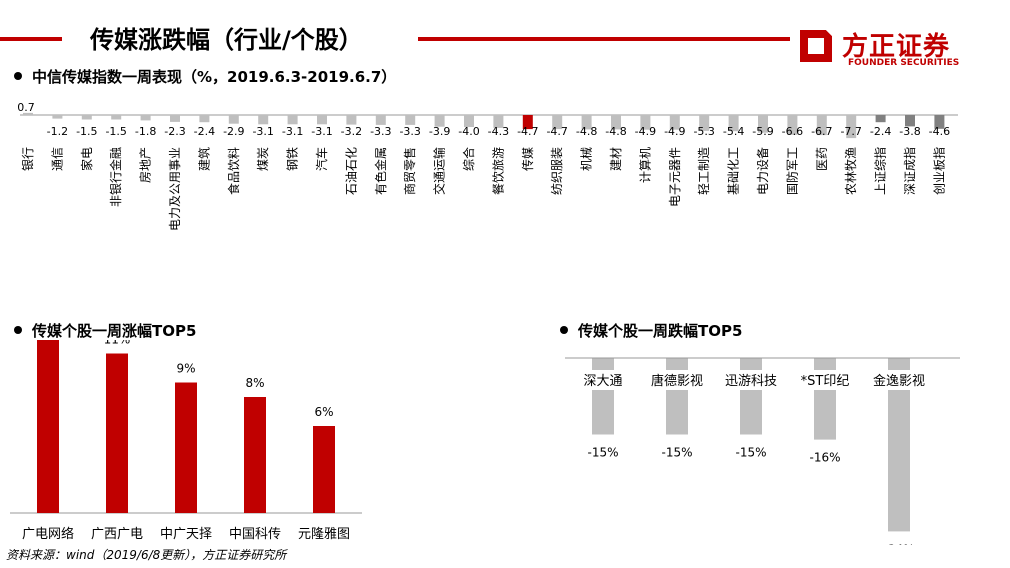  I want to click on industry-category-label: 家电, so click(86, 159).